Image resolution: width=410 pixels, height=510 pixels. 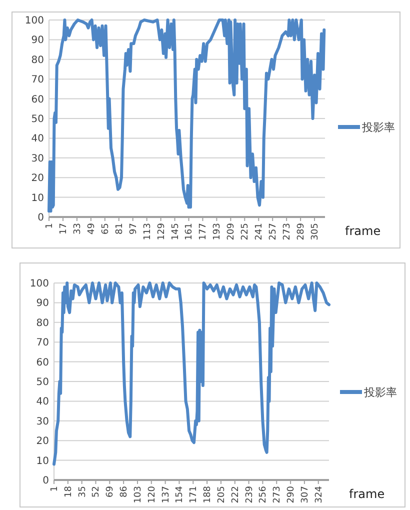 I want to click on x-tick-label: 177, so click(x=203, y=231).